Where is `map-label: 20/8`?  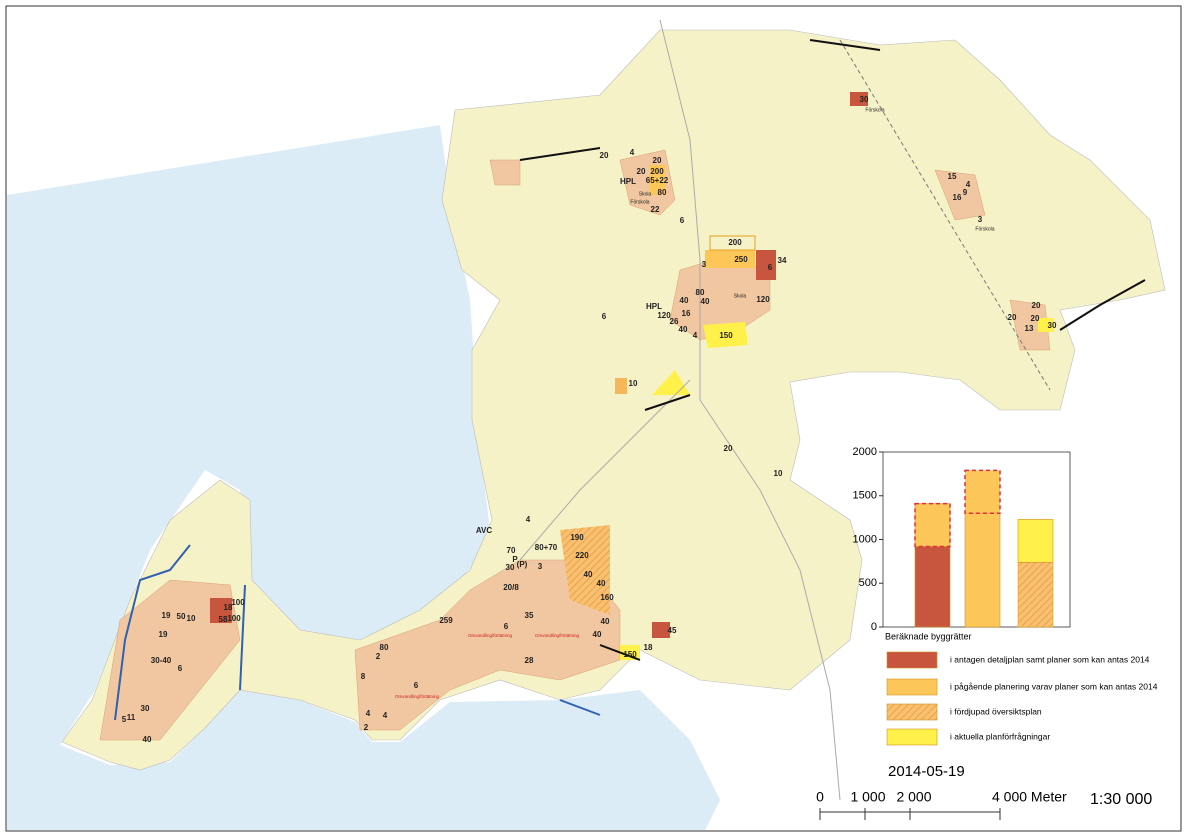 map-label: 20/8 is located at coordinates (511, 587).